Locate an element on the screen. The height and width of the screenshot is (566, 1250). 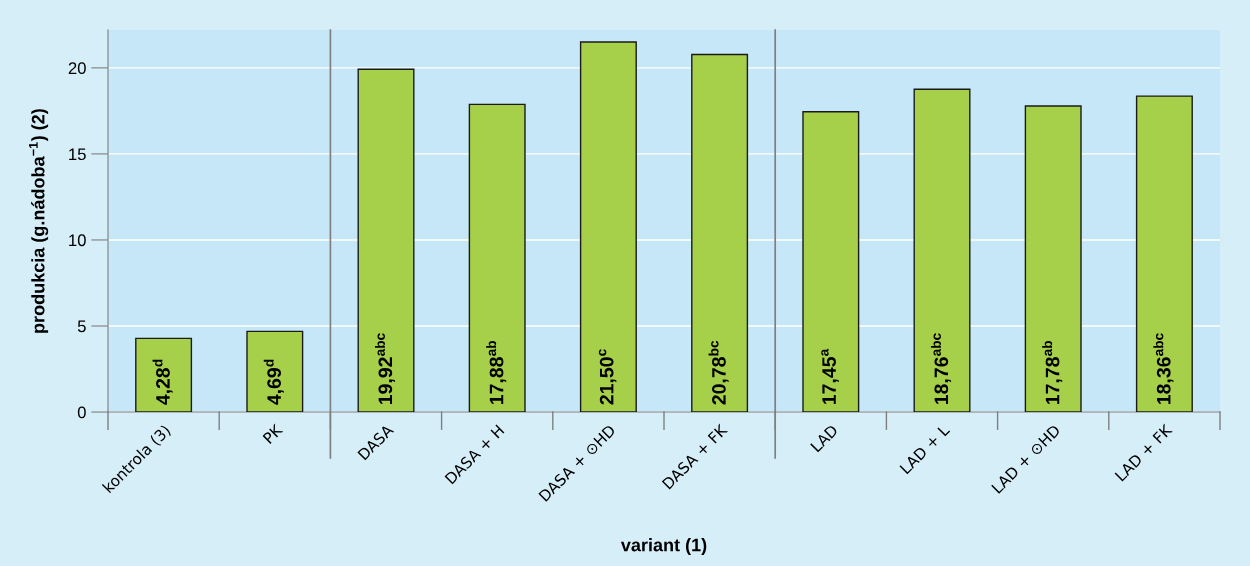
data-label: 20,78$^{bc}$ is located at coordinates (718, 372).